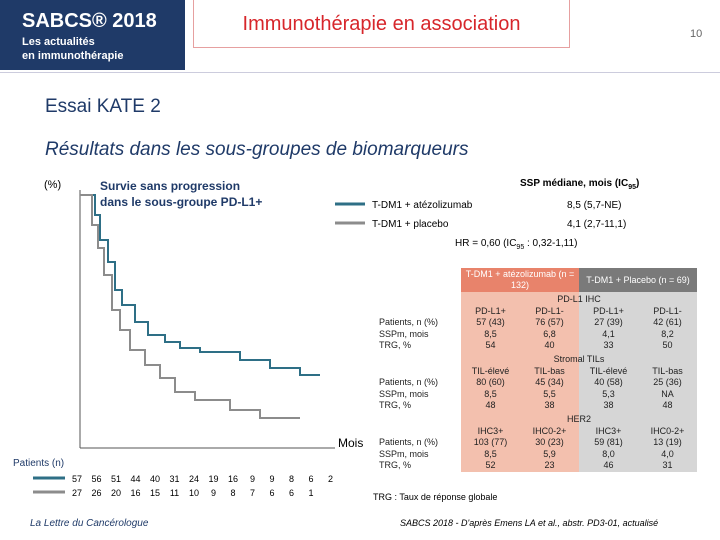 Image resolution: width=720 pixels, height=540 pixels. I want to click on subheader-row: IHC3+ IHC0-2+ IHC3+ IHC0-2+, so click(535, 431).